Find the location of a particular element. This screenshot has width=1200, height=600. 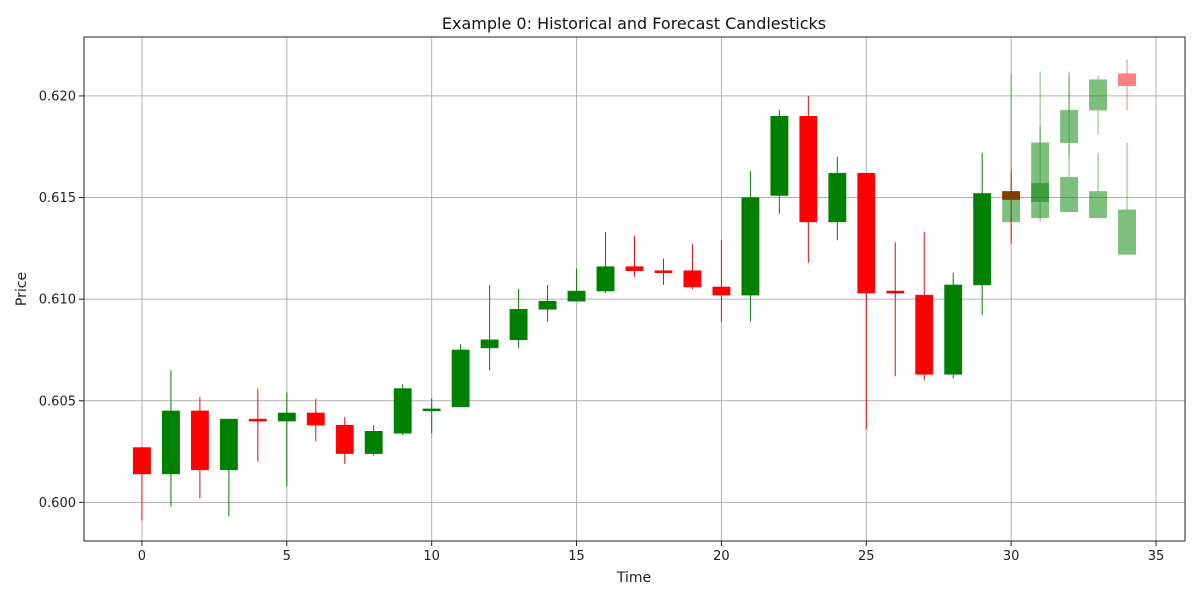

y-tick-label: 0.615 is located at coordinates (57, 198).